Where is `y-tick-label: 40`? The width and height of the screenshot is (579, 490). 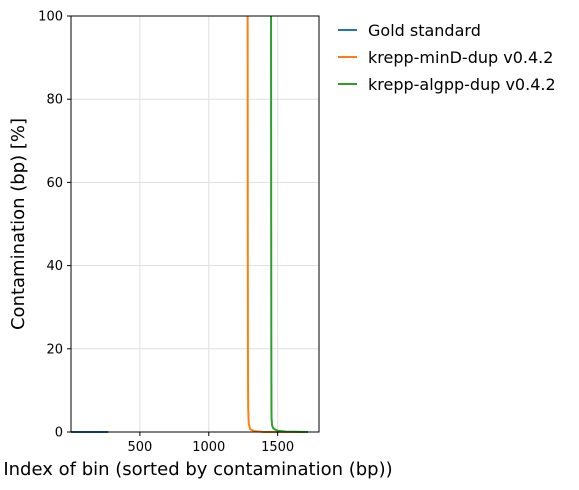
y-tick-label: 40 is located at coordinates (54, 266).